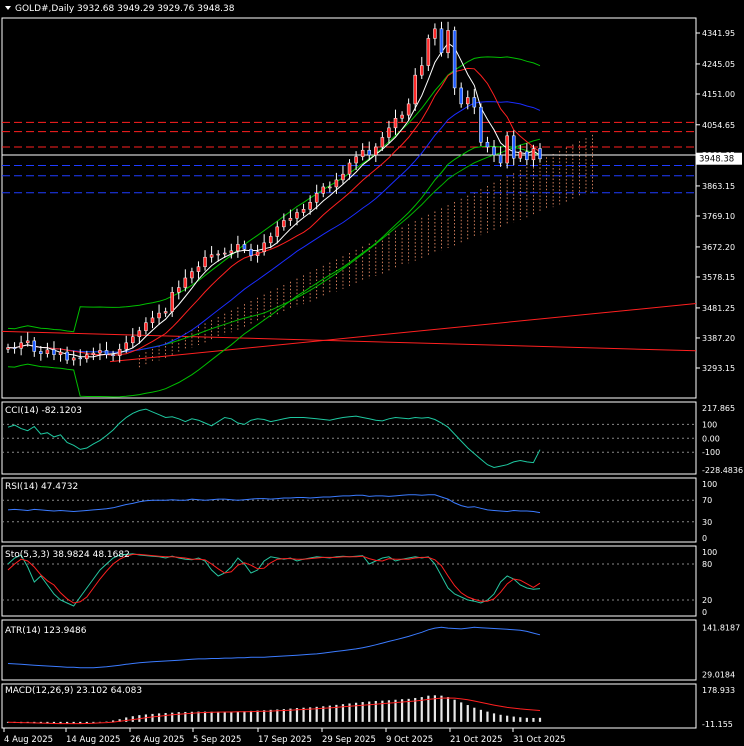 This screenshot has height=746, width=744. What do you see at coordinates (704, 538) in the screenshot?
I see `rsi-tick-label: 0` at bounding box center [704, 538].